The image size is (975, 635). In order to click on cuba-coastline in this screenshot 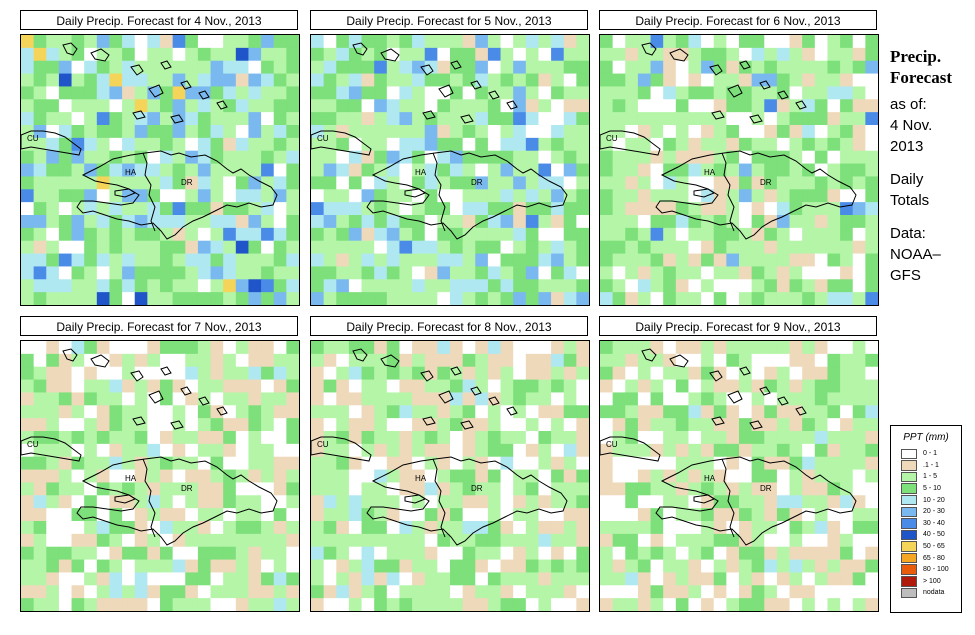, I will do `click(51, 449)`.